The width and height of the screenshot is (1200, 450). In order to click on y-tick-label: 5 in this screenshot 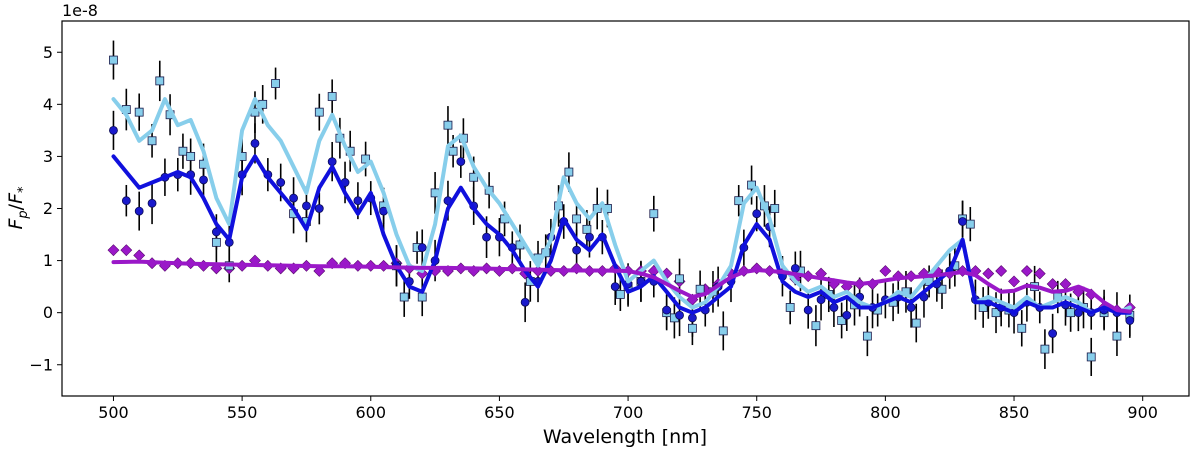, I will do `click(48, 52)`.